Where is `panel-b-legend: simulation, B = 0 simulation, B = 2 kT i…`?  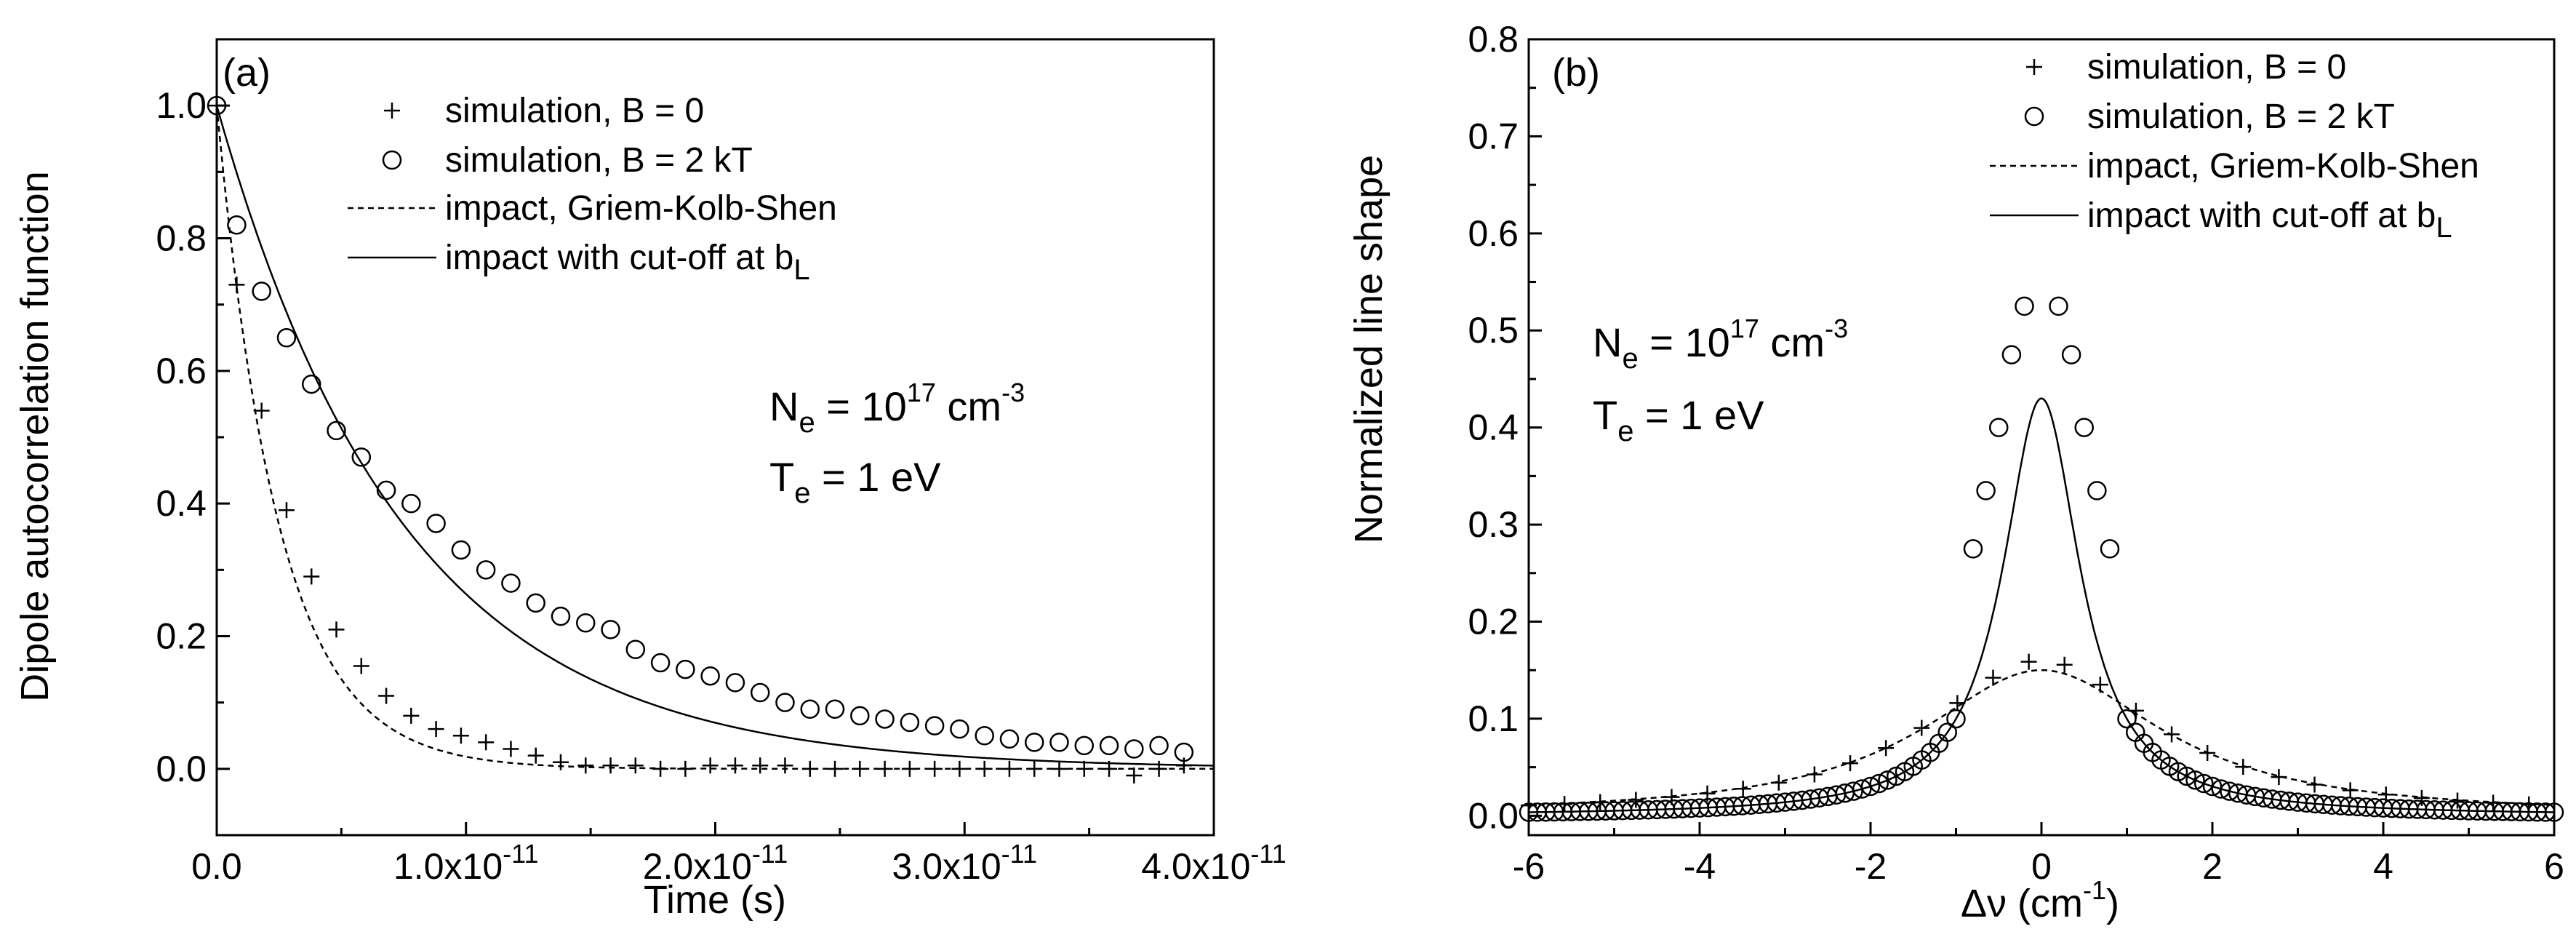 panel-b-legend: simulation, B = 0 simulation, B = 2 kT i… is located at coordinates (2234, 146).